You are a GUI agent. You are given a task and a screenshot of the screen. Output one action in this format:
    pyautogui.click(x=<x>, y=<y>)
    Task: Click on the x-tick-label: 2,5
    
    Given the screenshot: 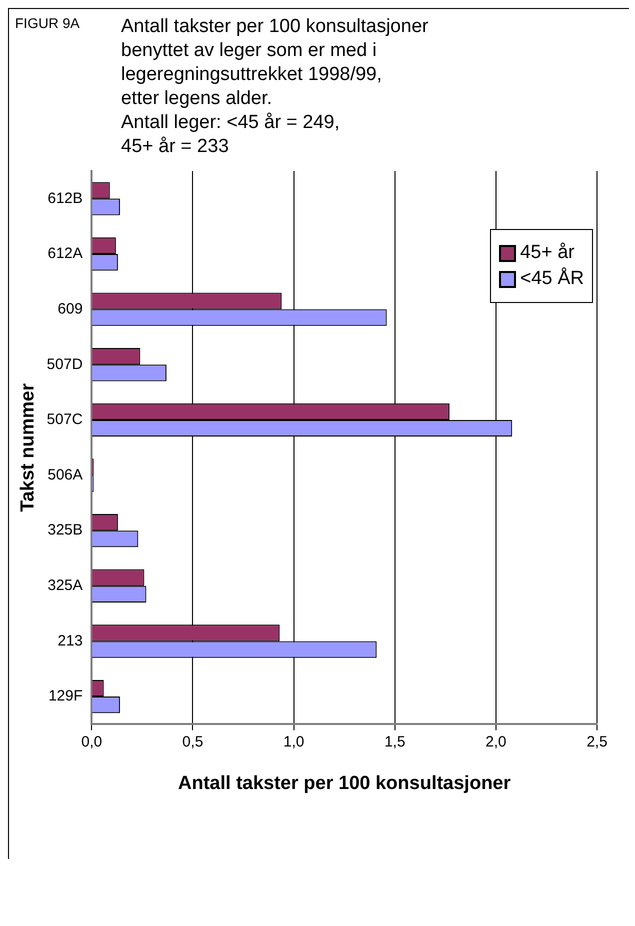 What is the action you would take?
    pyautogui.click(x=597, y=741)
    